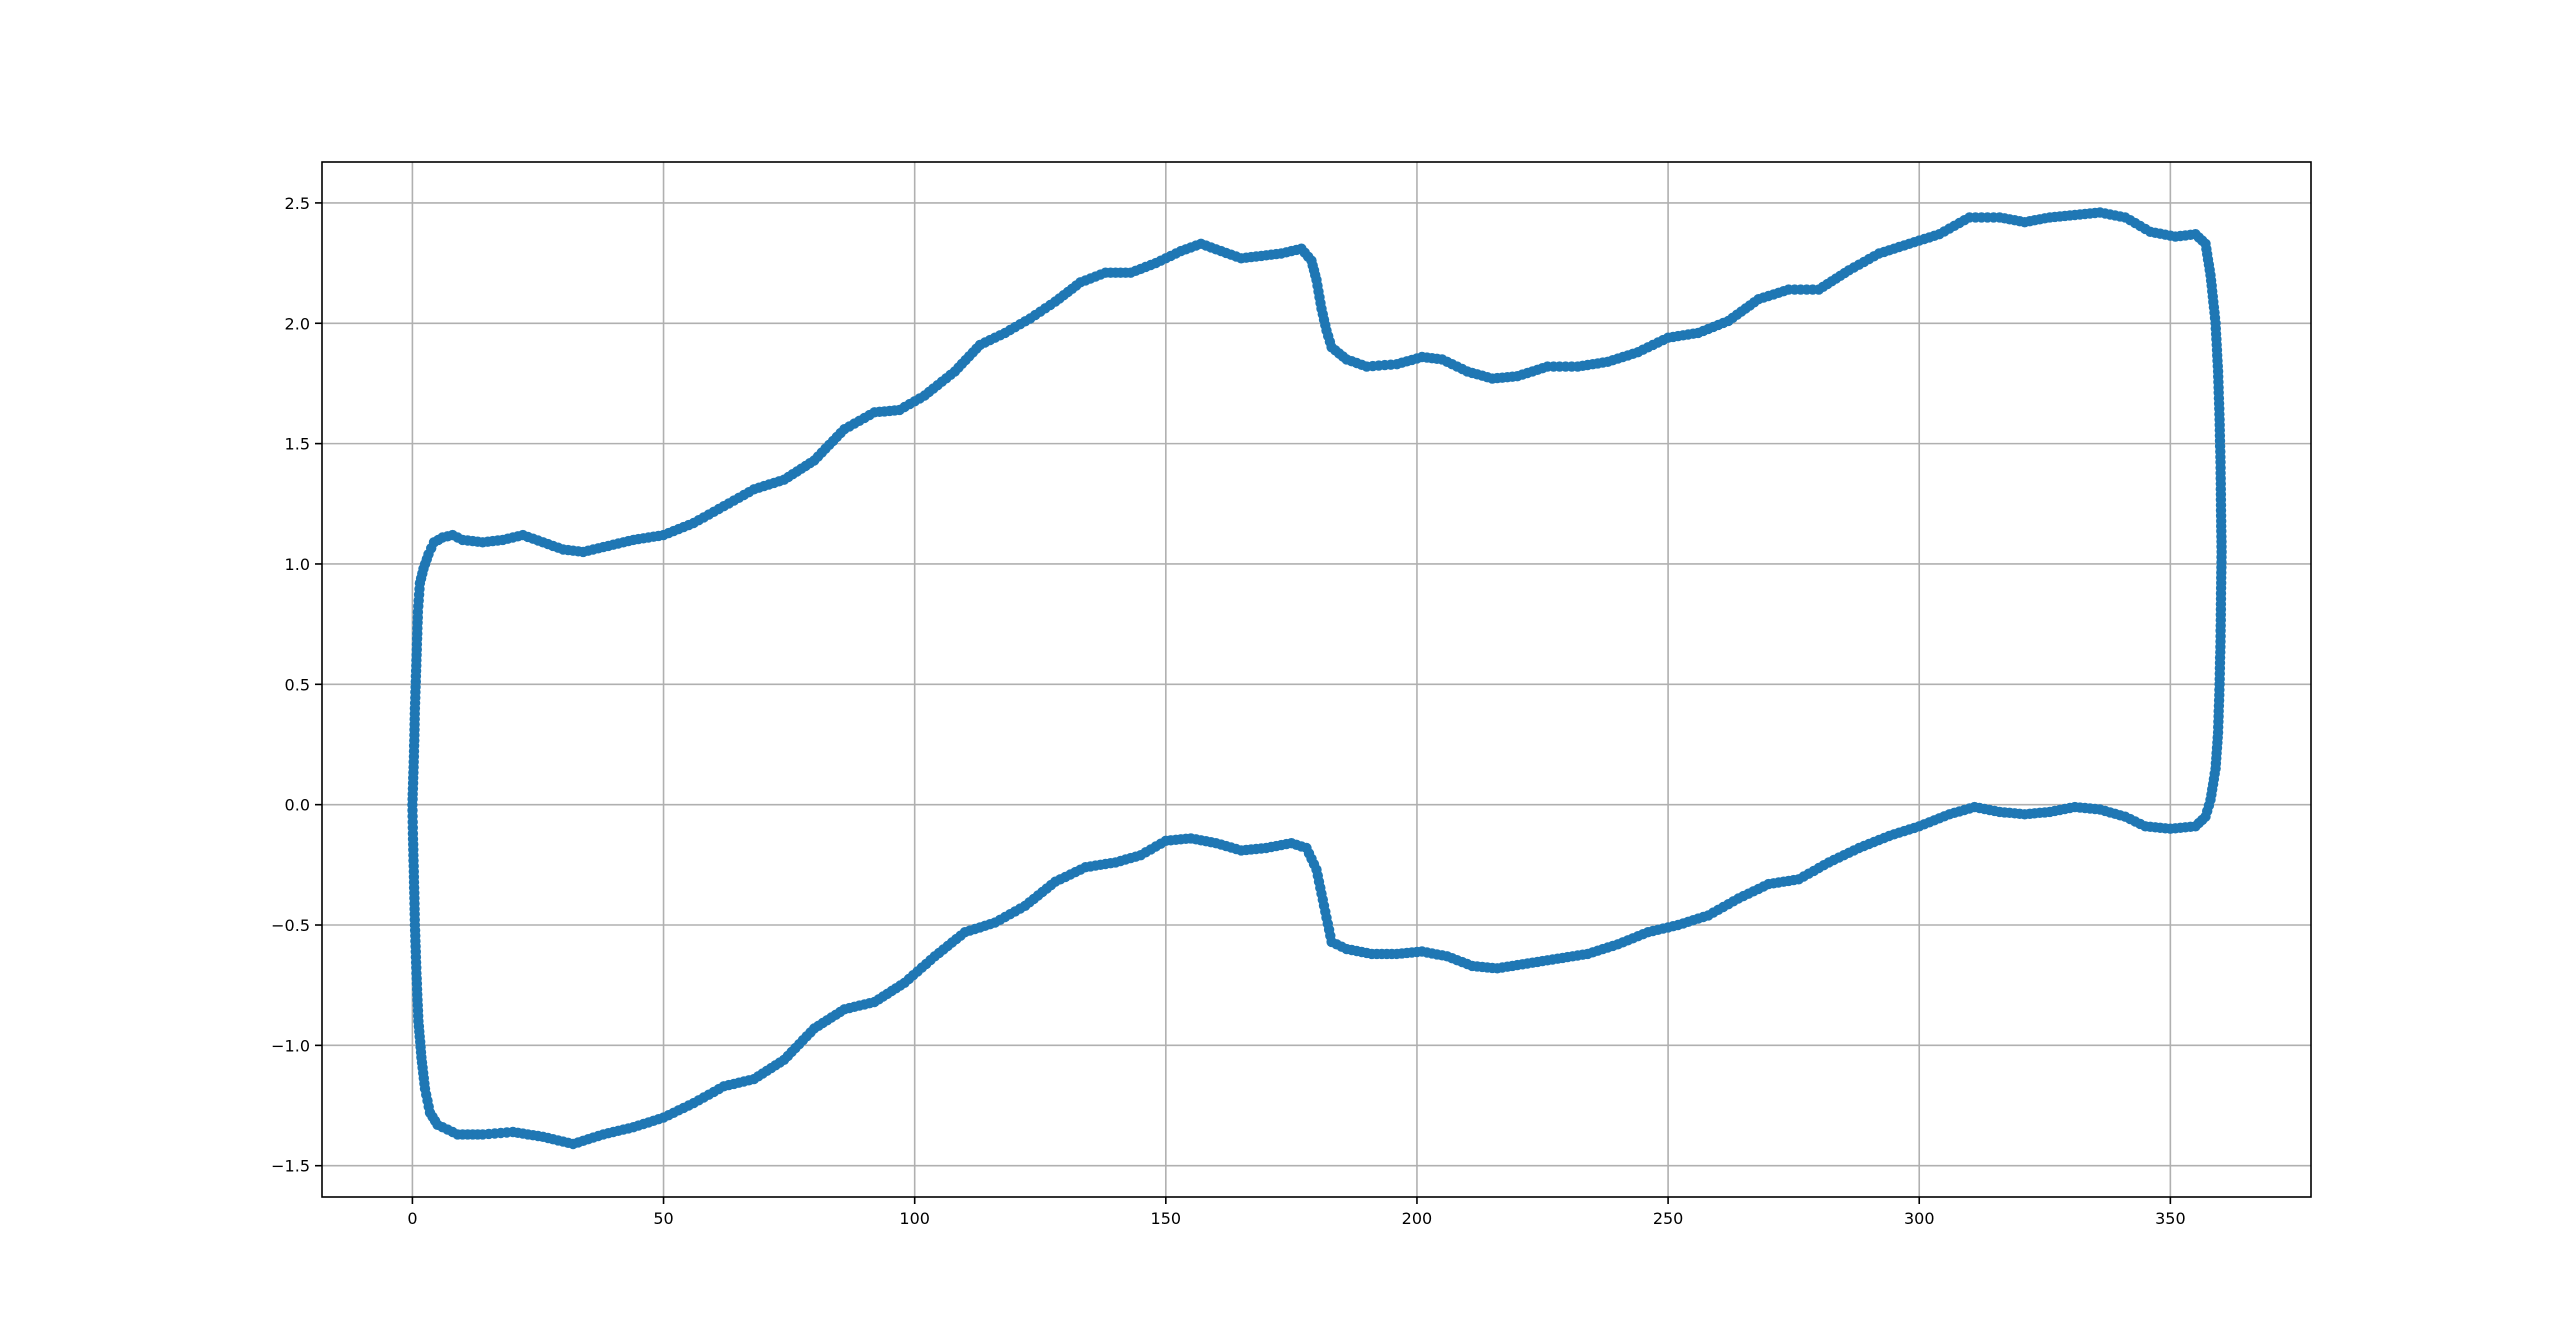  Describe the element at coordinates (290, 1166) in the screenshot. I see `y-tick-label: −1.5` at that location.